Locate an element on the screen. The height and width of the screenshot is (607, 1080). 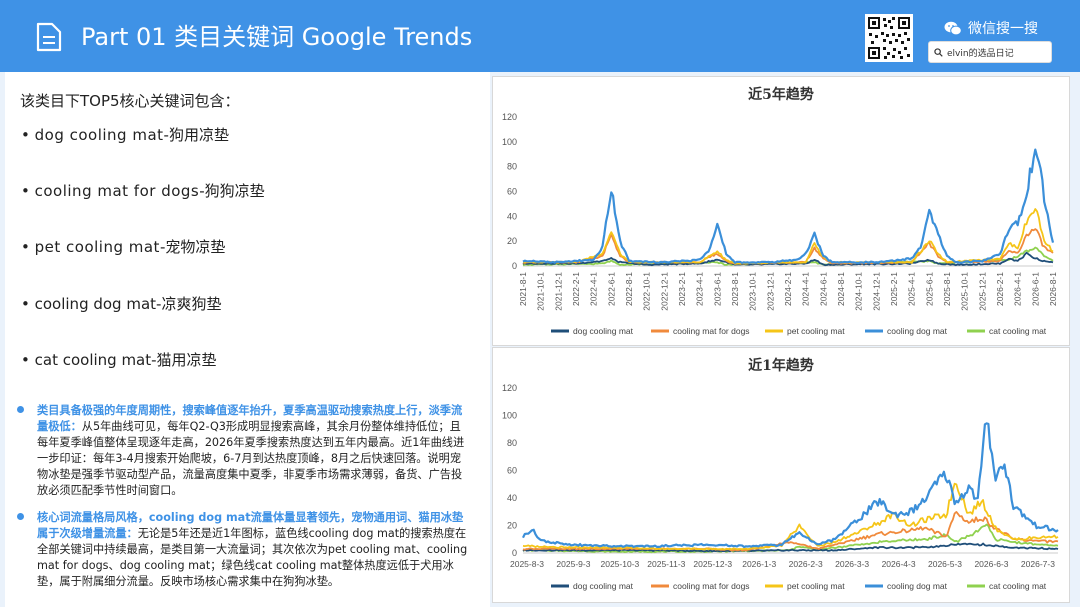
x-tick-label: 2023-4-1 is located at coordinates (700, 289).